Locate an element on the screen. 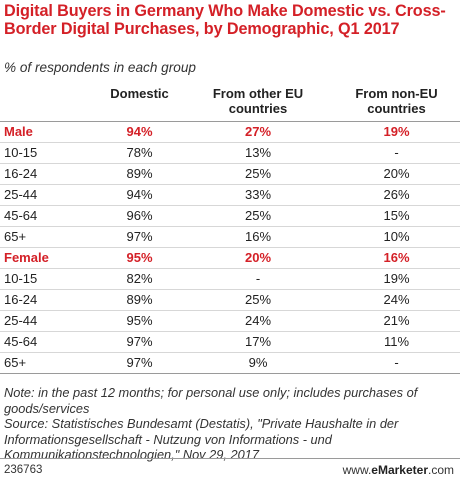 Image resolution: width=460 pixels, height=480 pixels. row-label: Male is located at coordinates (48, 132).